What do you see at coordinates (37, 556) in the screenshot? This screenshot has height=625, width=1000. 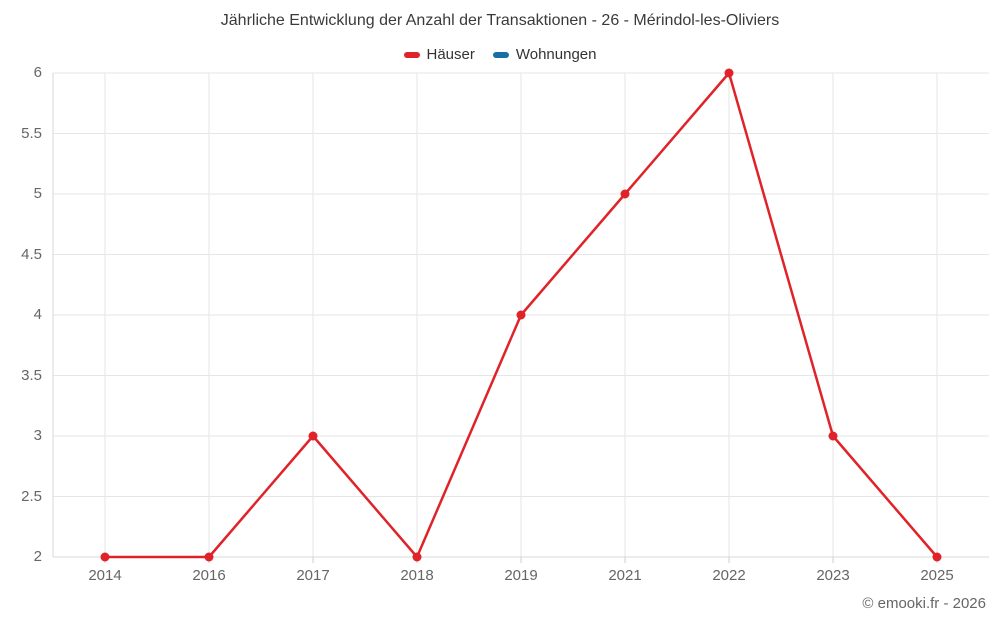 I see `y-tick-label: 2` at bounding box center [37, 556].